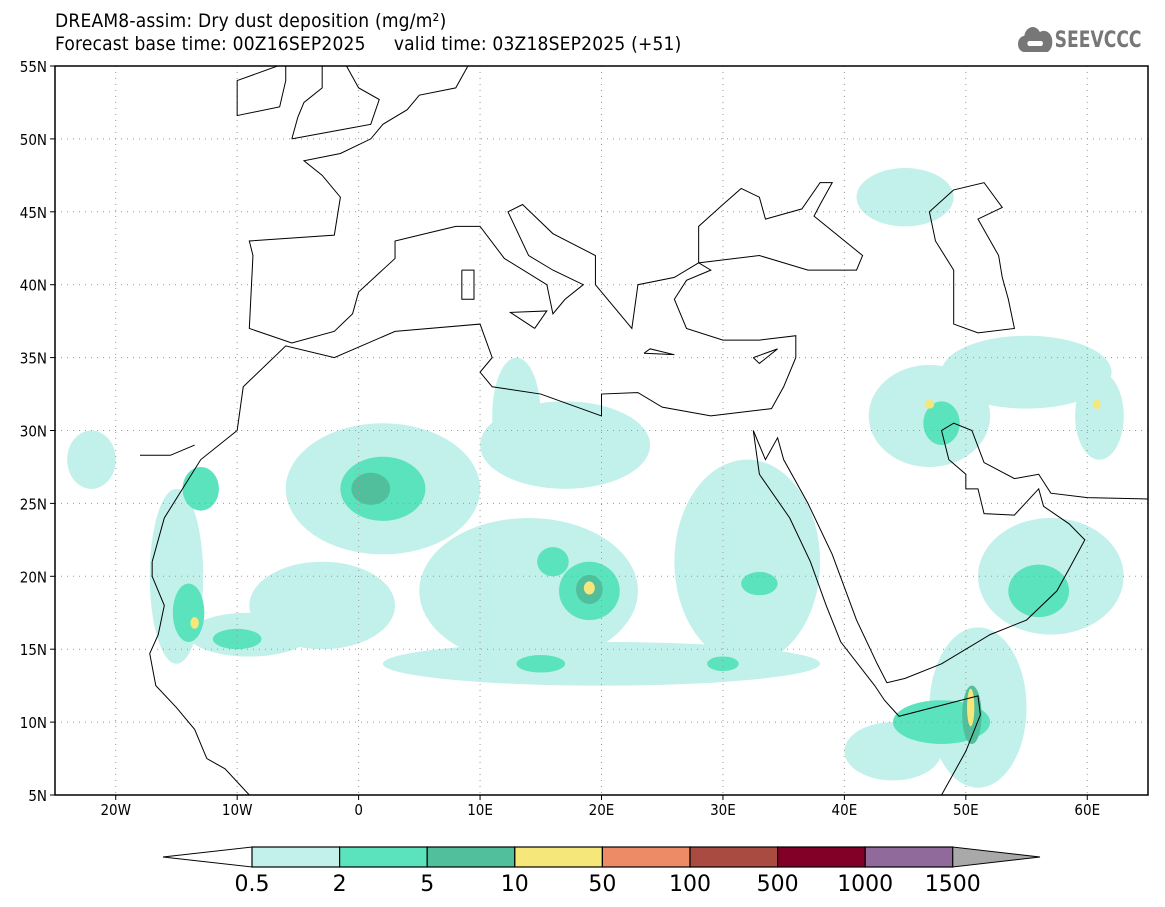 The height and width of the screenshot is (907, 1165). What do you see at coordinates (966, 810) in the screenshot?
I see `lon-tick-label: 50E` at bounding box center [966, 810].